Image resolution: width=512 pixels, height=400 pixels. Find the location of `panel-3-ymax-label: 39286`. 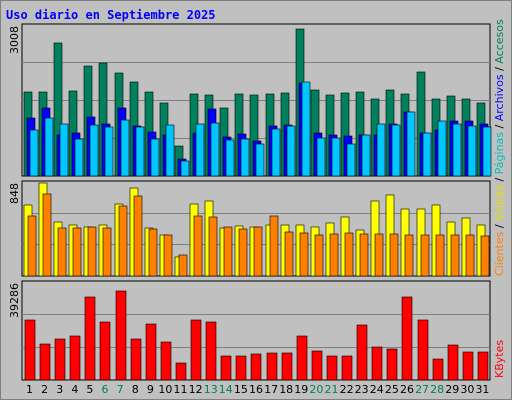

panel-3-ymax-label: 39286 is located at coordinates (14, 300).